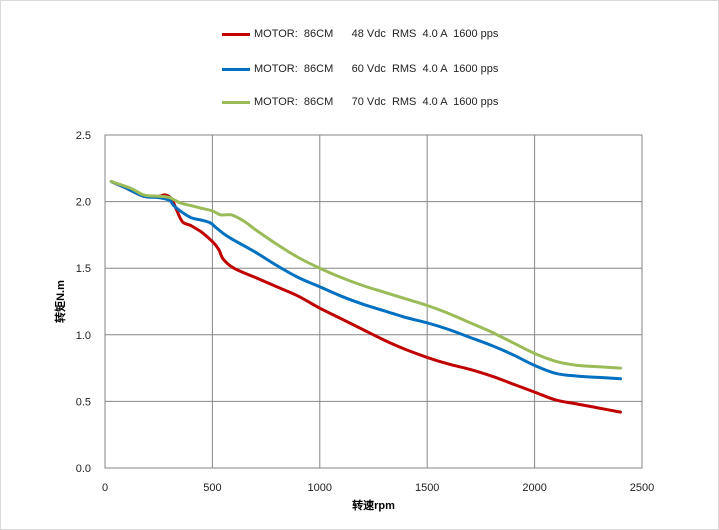 The height and width of the screenshot is (530, 719). I want to click on y-axis-title: 转矩N.m, so click(60, 301).